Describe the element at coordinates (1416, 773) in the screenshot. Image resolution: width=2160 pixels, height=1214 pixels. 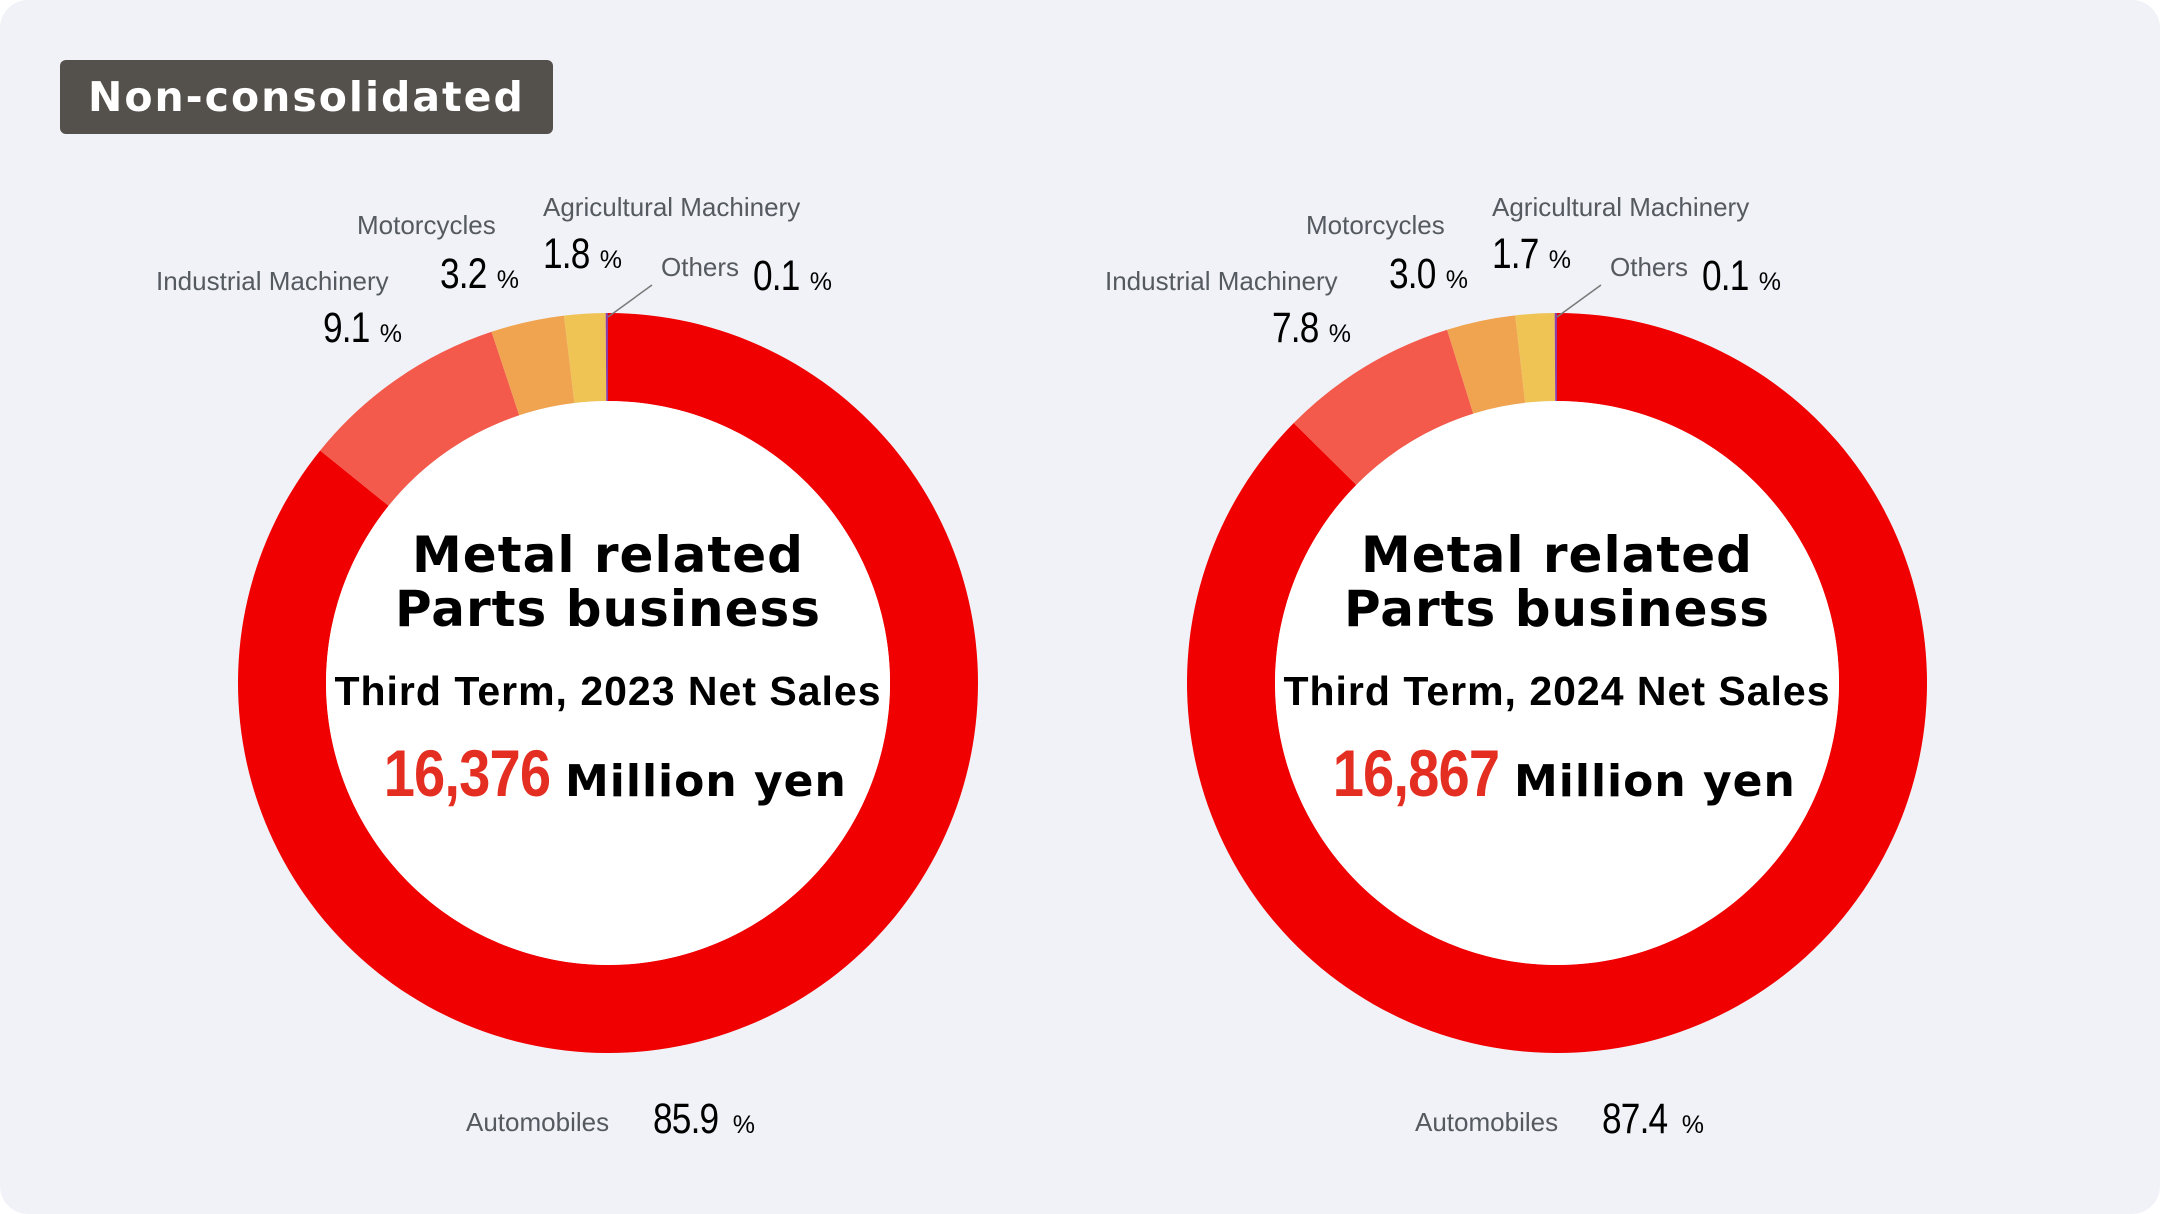
I see `net-sales-amount: 16,867` at that location.